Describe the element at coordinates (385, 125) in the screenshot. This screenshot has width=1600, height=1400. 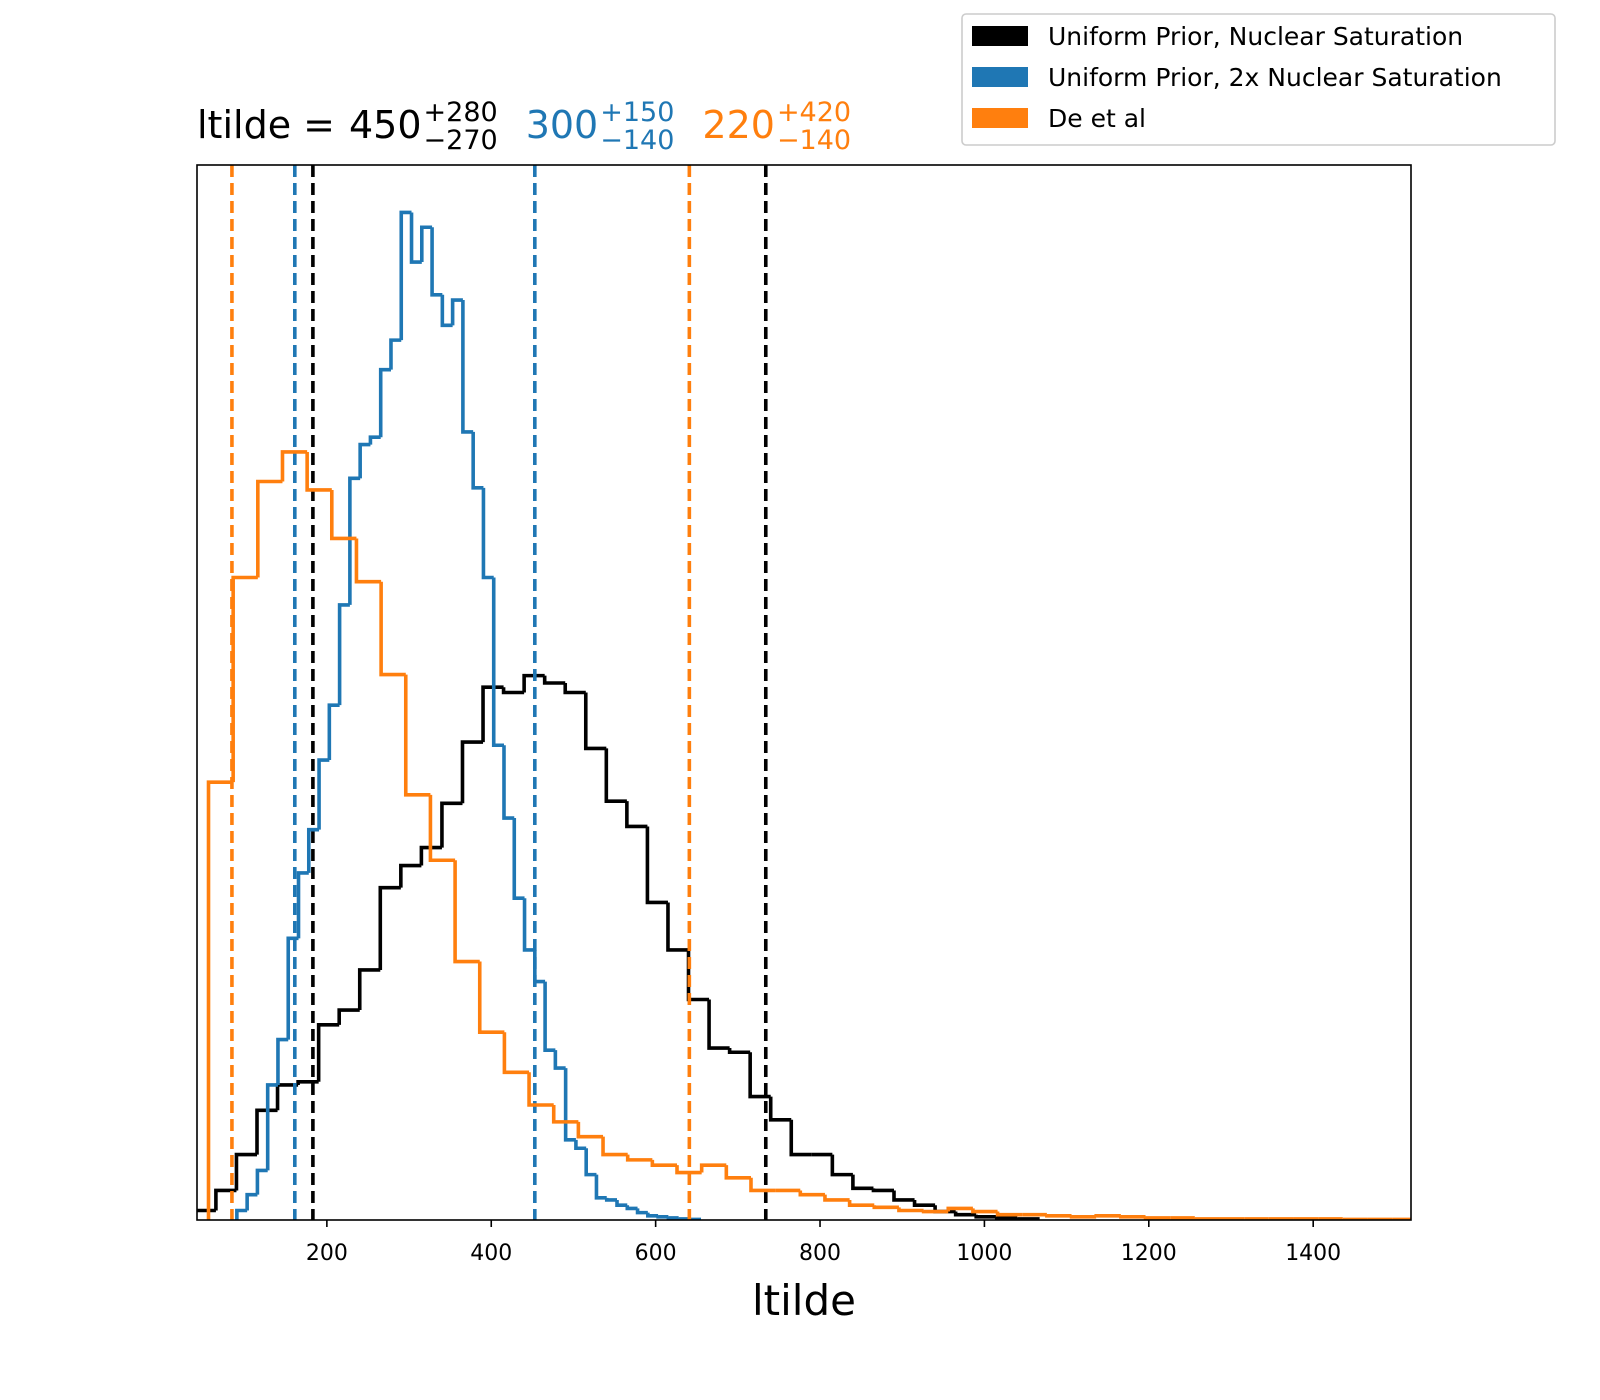
I see `title-median: 450` at that location.